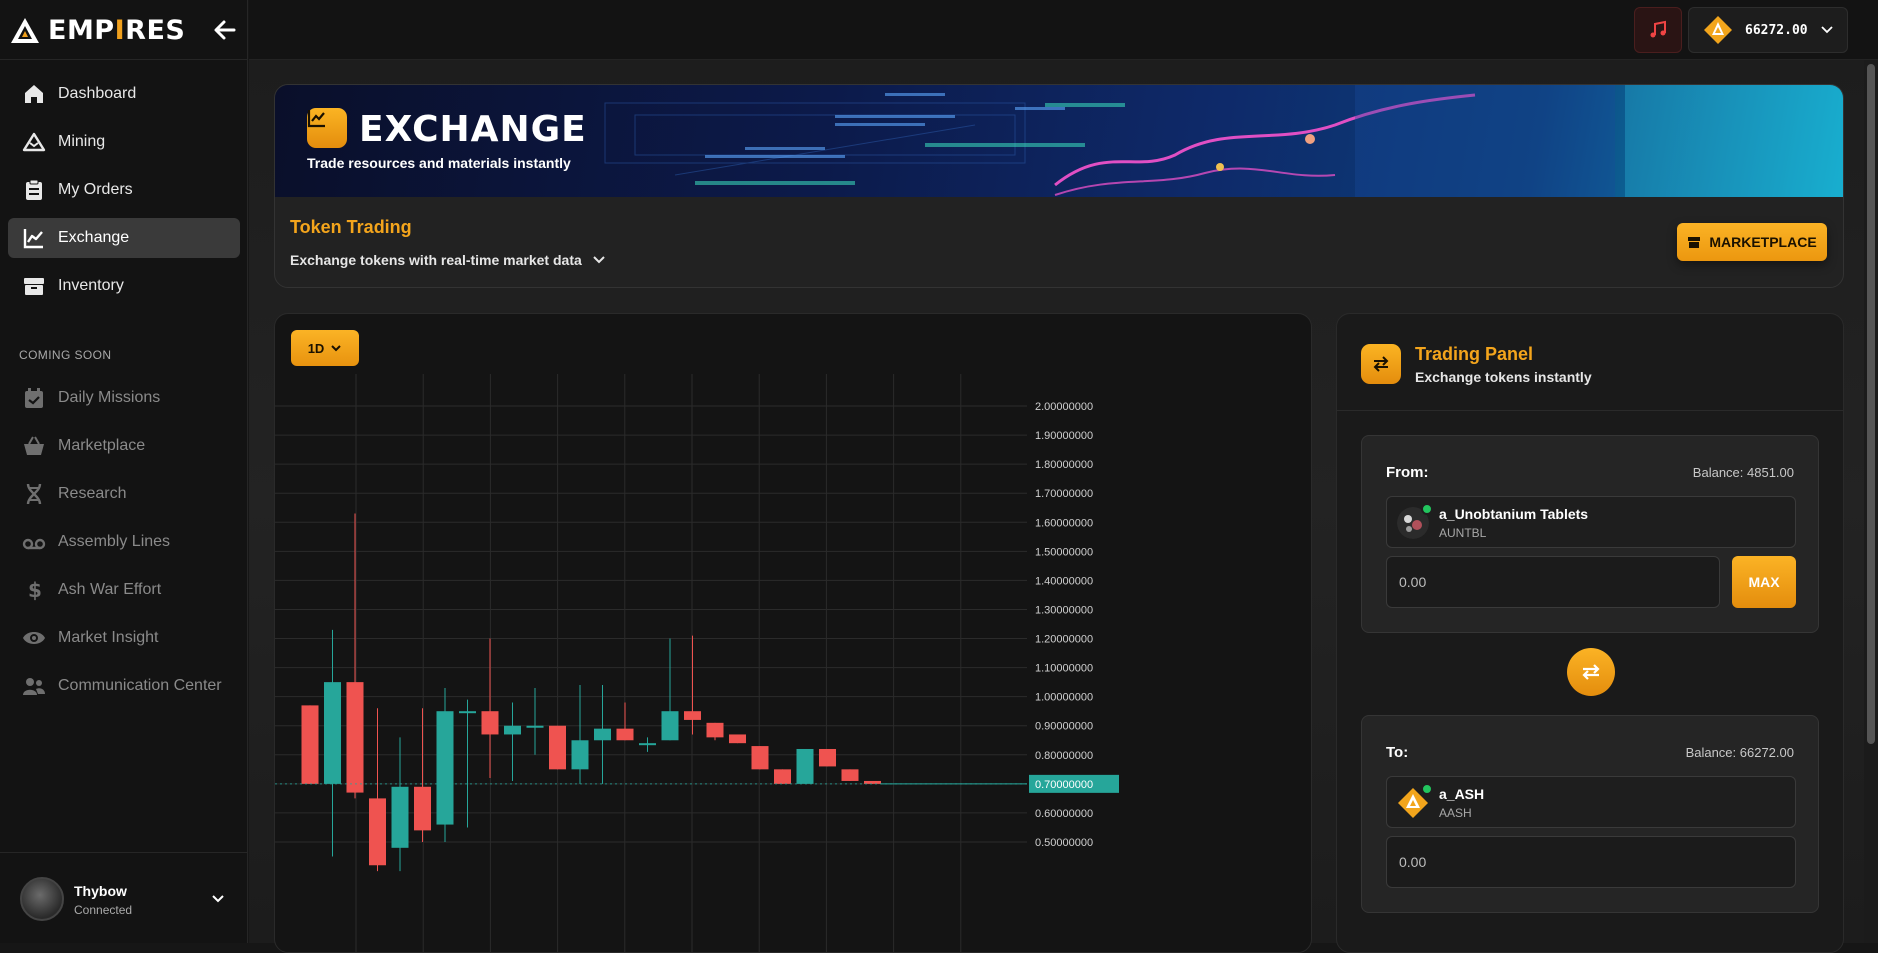 The width and height of the screenshot is (1878, 953). I want to click on to-amount-input, so click(1591, 862).